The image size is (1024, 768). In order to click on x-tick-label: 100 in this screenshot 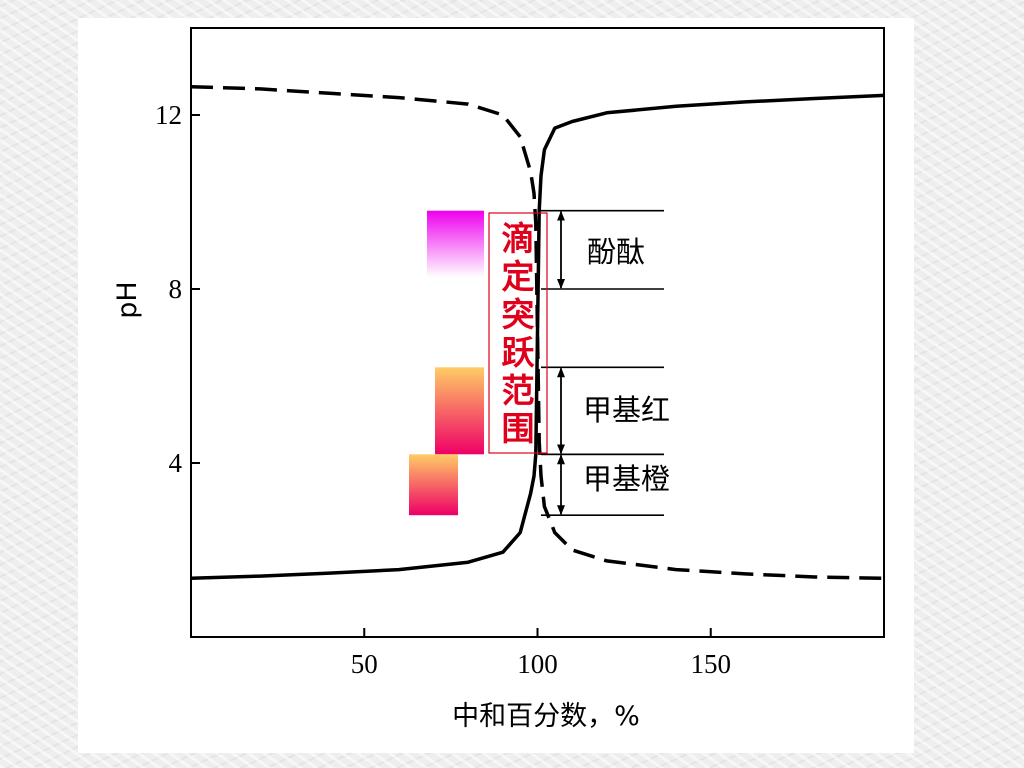, I will do `click(537, 664)`.